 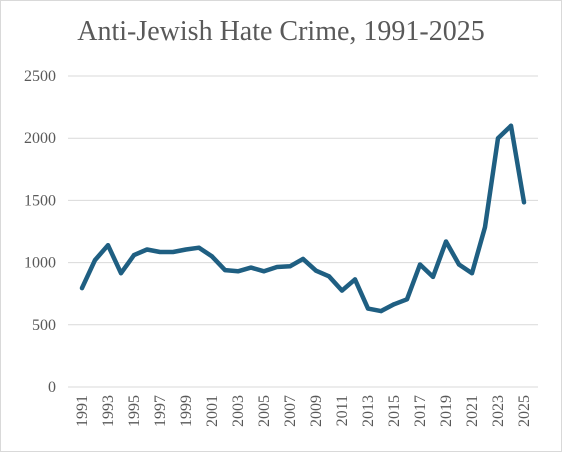 I want to click on x-tick-label: 2003, so click(x=238, y=411).